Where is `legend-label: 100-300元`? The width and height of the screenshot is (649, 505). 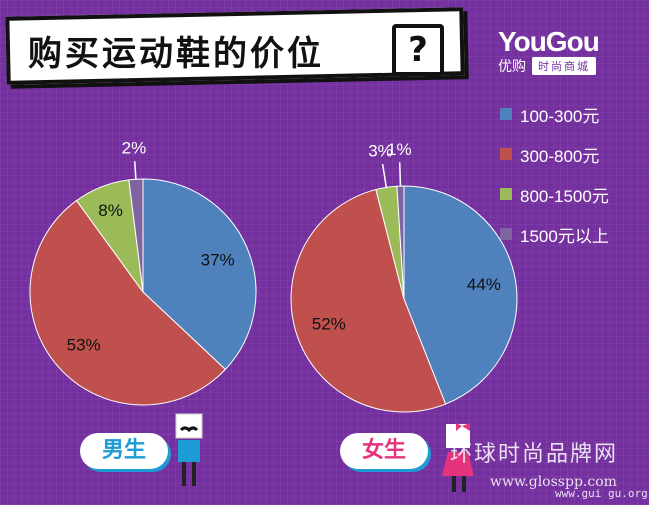 legend-label: 100-300元 is located at coordinates (560, 116).